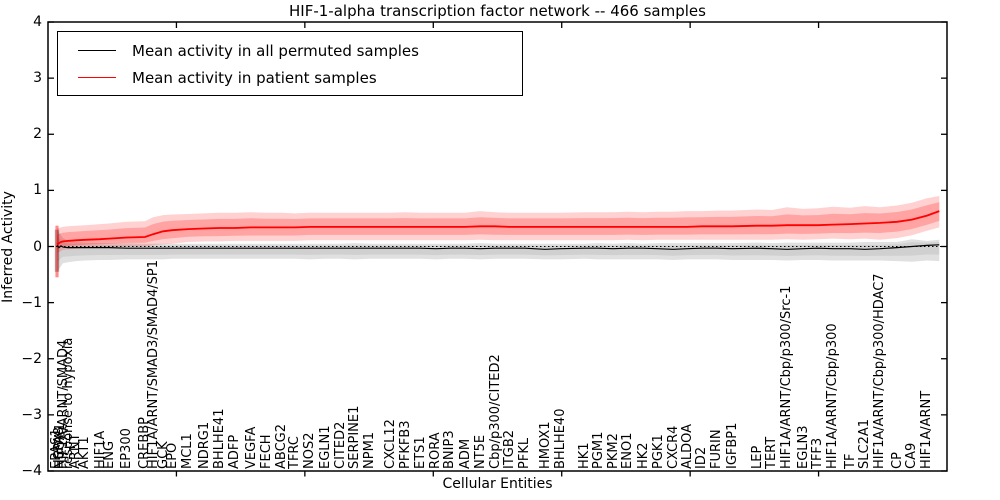  I want to click on x-entity-label: ENG, so click(109, 454).